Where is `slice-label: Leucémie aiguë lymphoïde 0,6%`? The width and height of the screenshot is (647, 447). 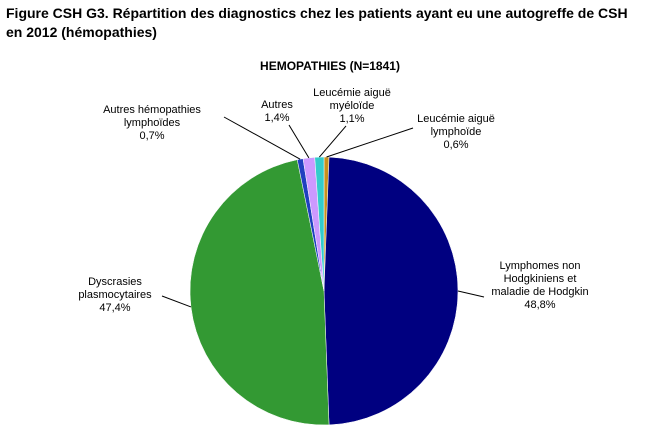 slice-label: Leucémie aiguë lymphoïde 0,6% is located at coordinates (456, 132).